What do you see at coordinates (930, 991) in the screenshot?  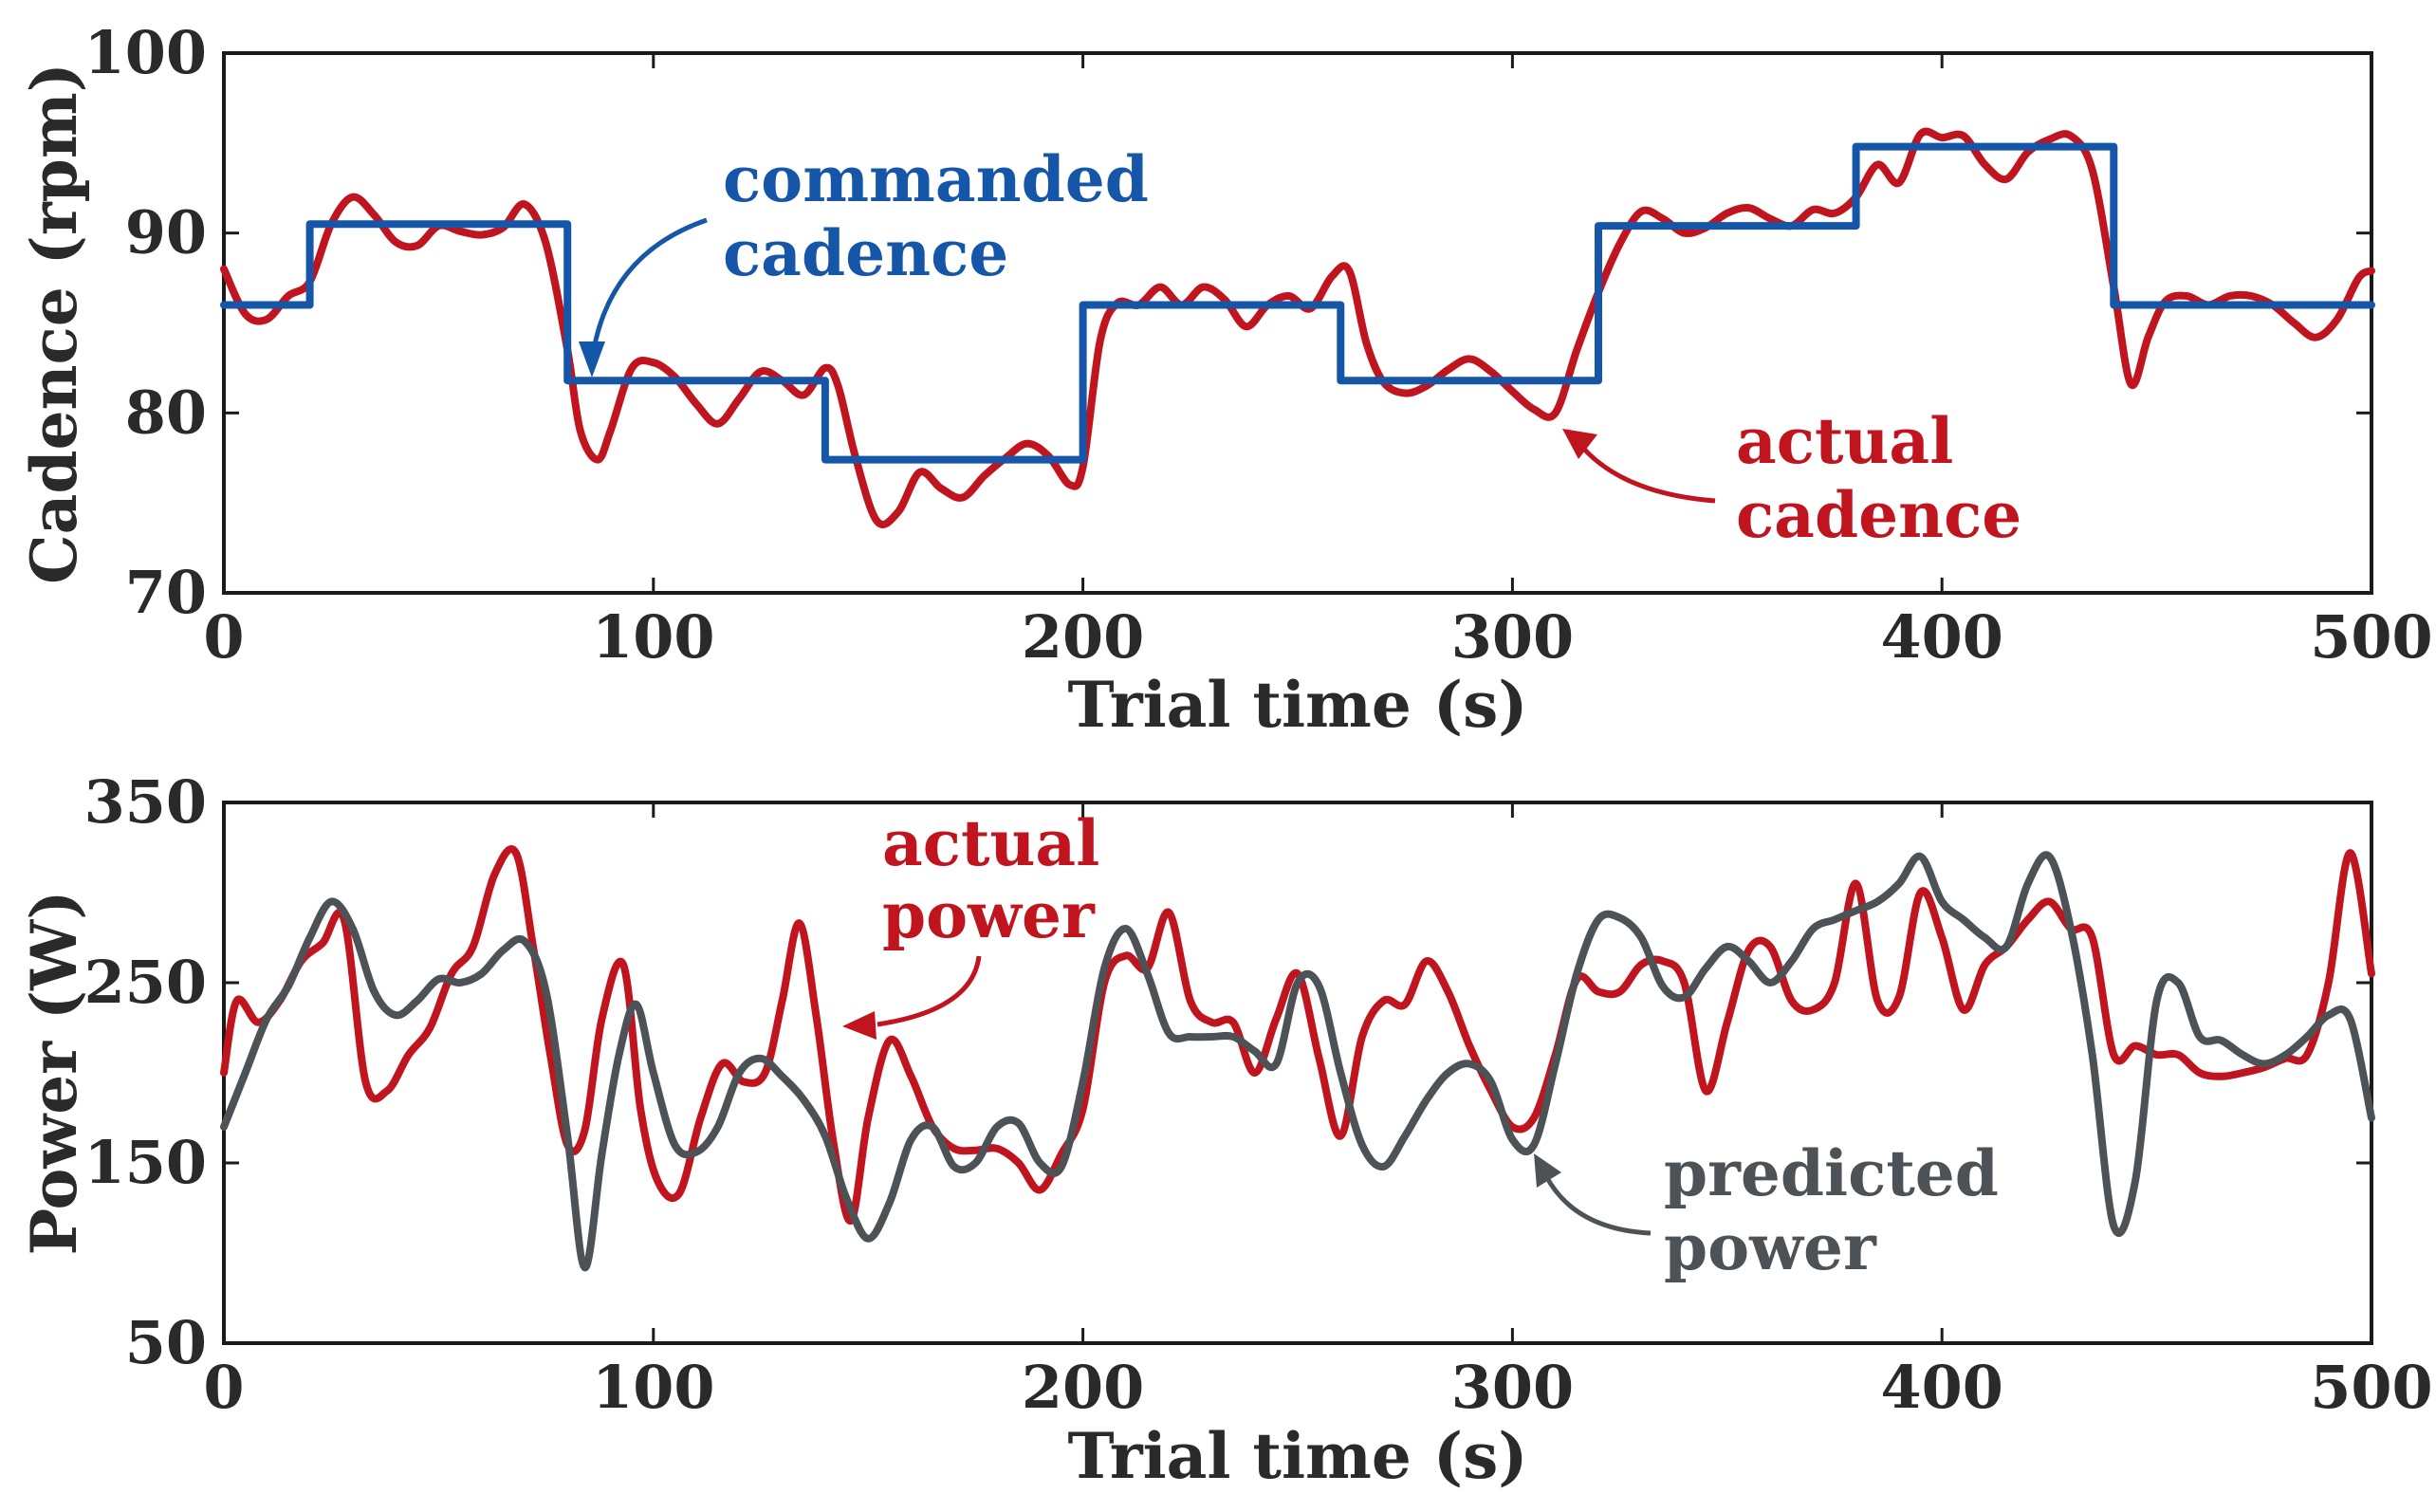 I see `annotation-actual-power-arrow` at bounding box center [930, 991].